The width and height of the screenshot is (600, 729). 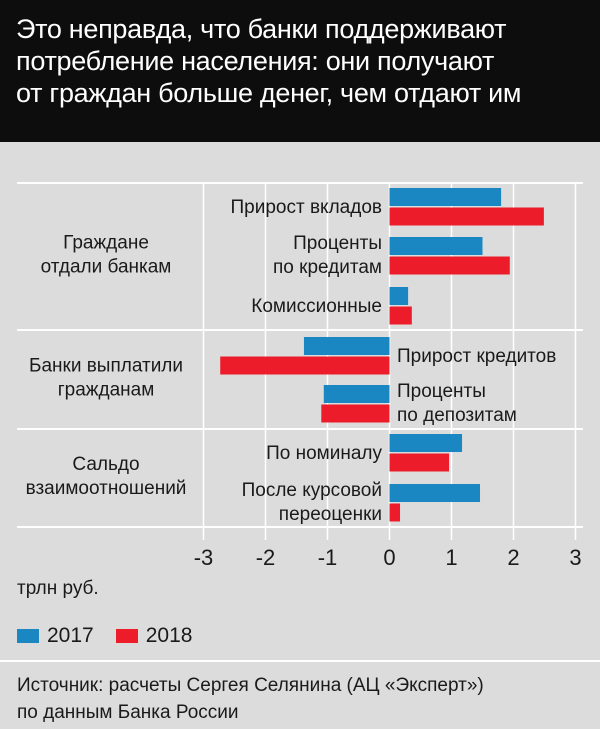 What do you see at coordinates (575, 557) in the screenshot?
I see `x-tick-label: 3` at bounding box center [575, 557].